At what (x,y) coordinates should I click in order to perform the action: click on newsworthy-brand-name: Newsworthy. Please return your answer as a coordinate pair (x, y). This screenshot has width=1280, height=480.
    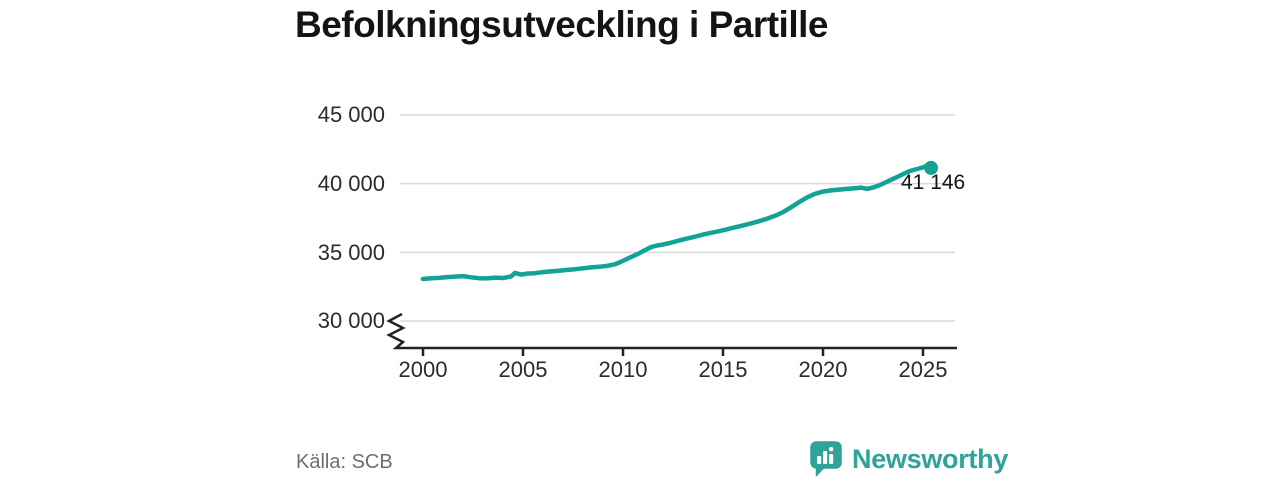
    Looking at the image, I should click on (930, 458).